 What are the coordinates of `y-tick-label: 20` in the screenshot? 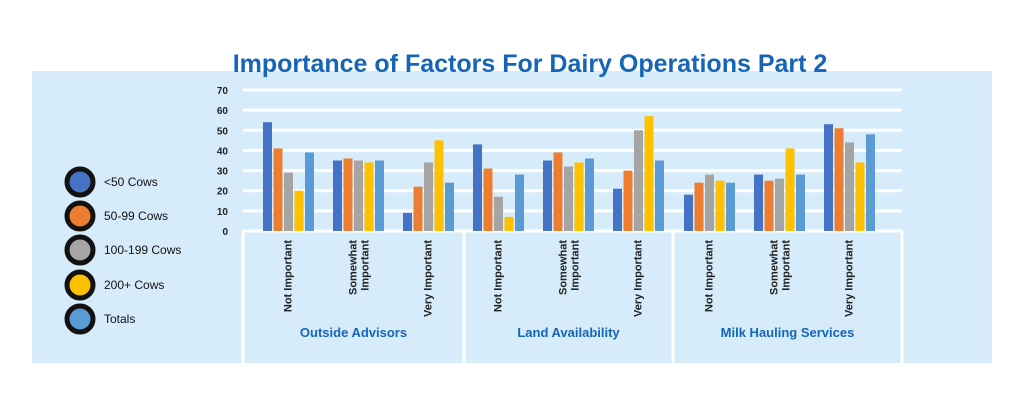 It's located at (223, 192).